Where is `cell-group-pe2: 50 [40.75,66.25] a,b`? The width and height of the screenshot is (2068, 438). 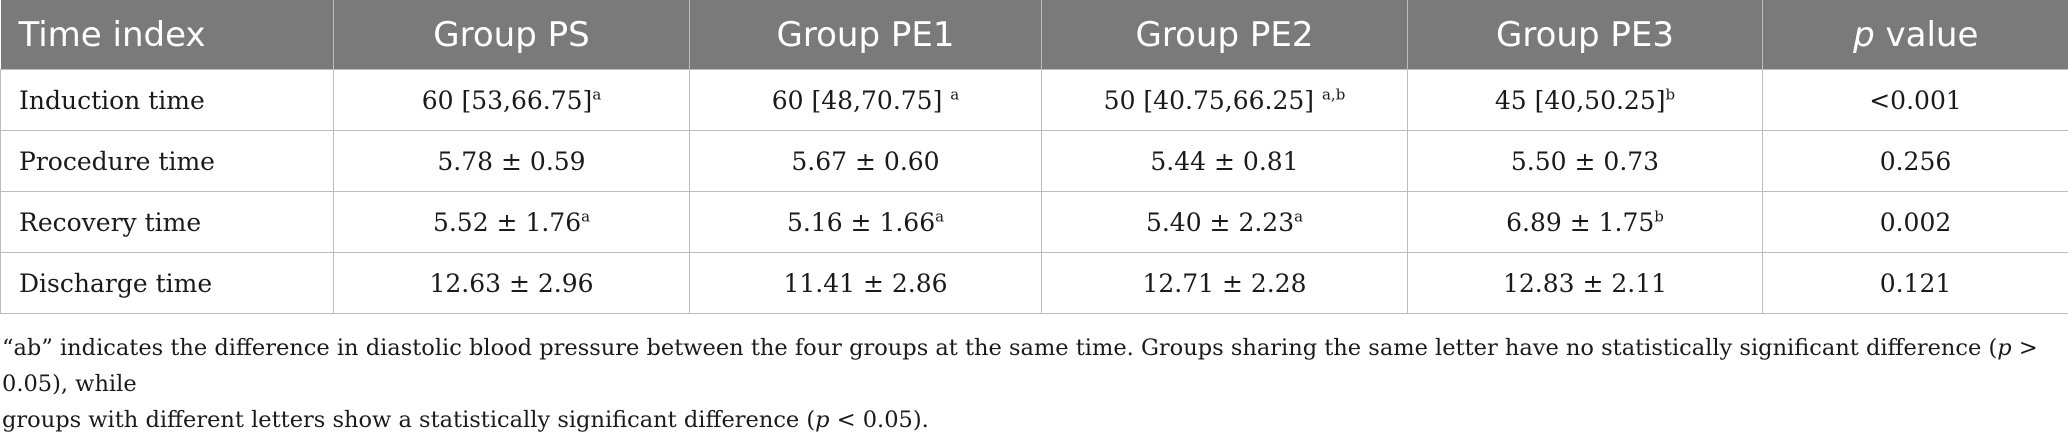
cell-group-pe2: 50 [40.75,66.25] a,b is located at coordinates (1225, 100).